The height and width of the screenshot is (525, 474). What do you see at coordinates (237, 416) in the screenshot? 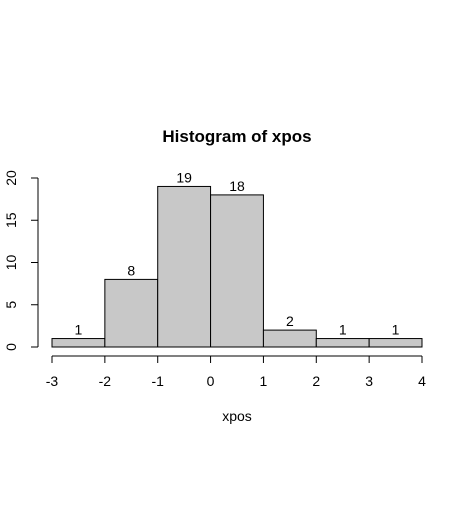
I see `x-axis-label: xpos` at bounding box center [237, 416].